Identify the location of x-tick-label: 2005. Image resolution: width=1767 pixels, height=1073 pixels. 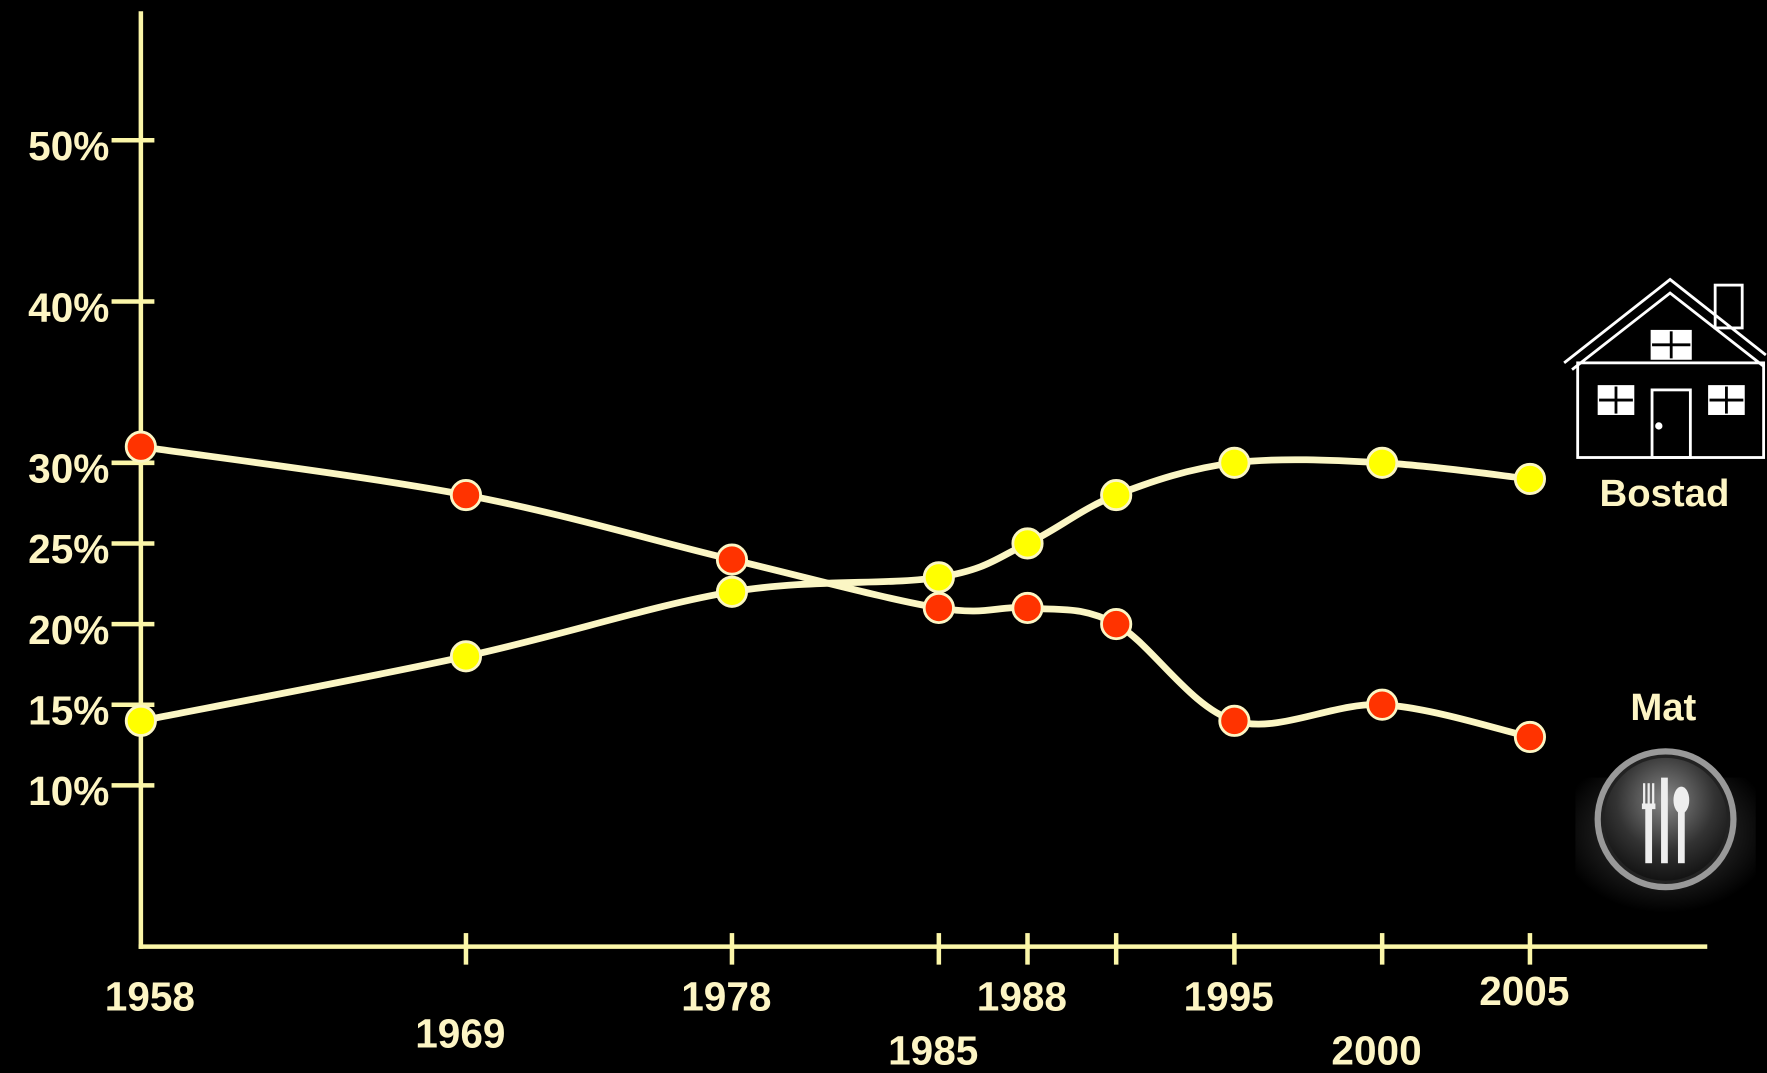
(1524, 991).